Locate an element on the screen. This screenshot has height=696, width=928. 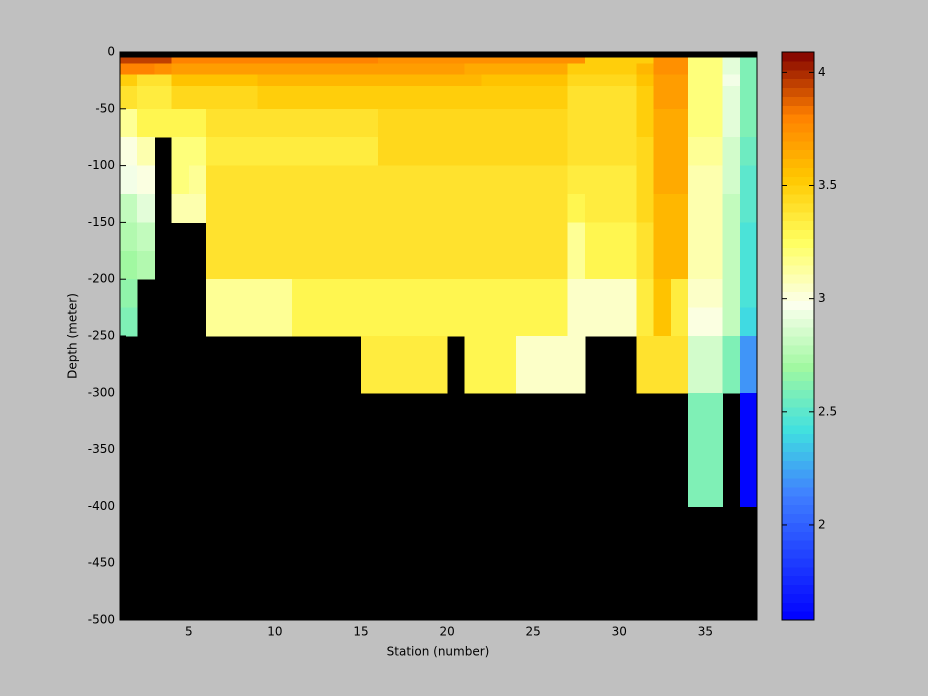
y-tick-label: -150 is located at coordinates (101, 222).